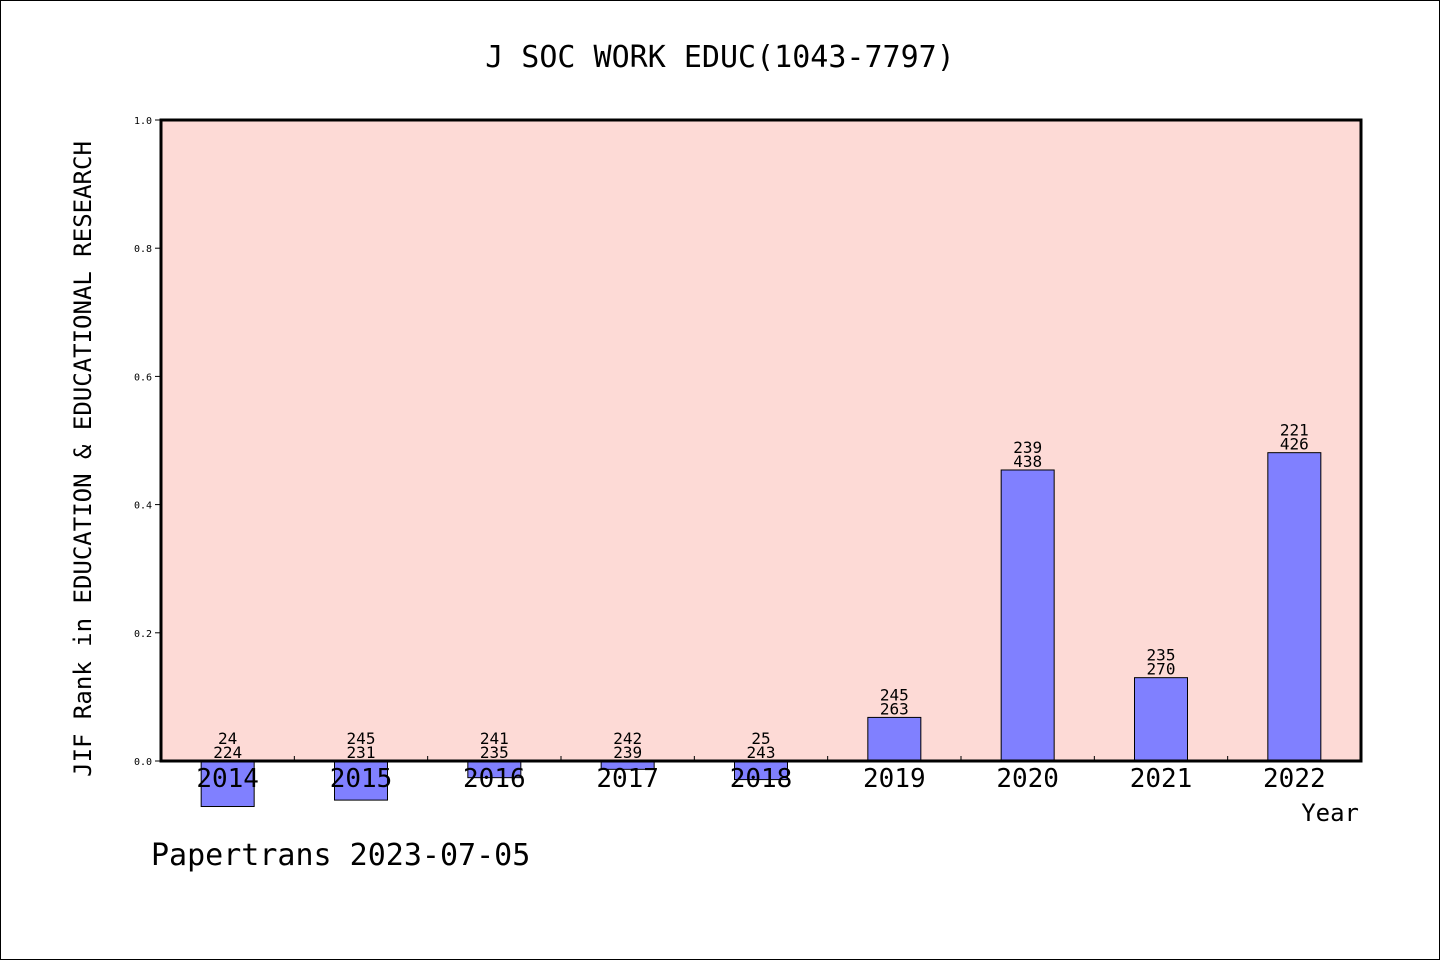  What do you see at coordinates (894, 708) in the screenshot?
I see `total-label: 263` at bounding box center [894, 708].